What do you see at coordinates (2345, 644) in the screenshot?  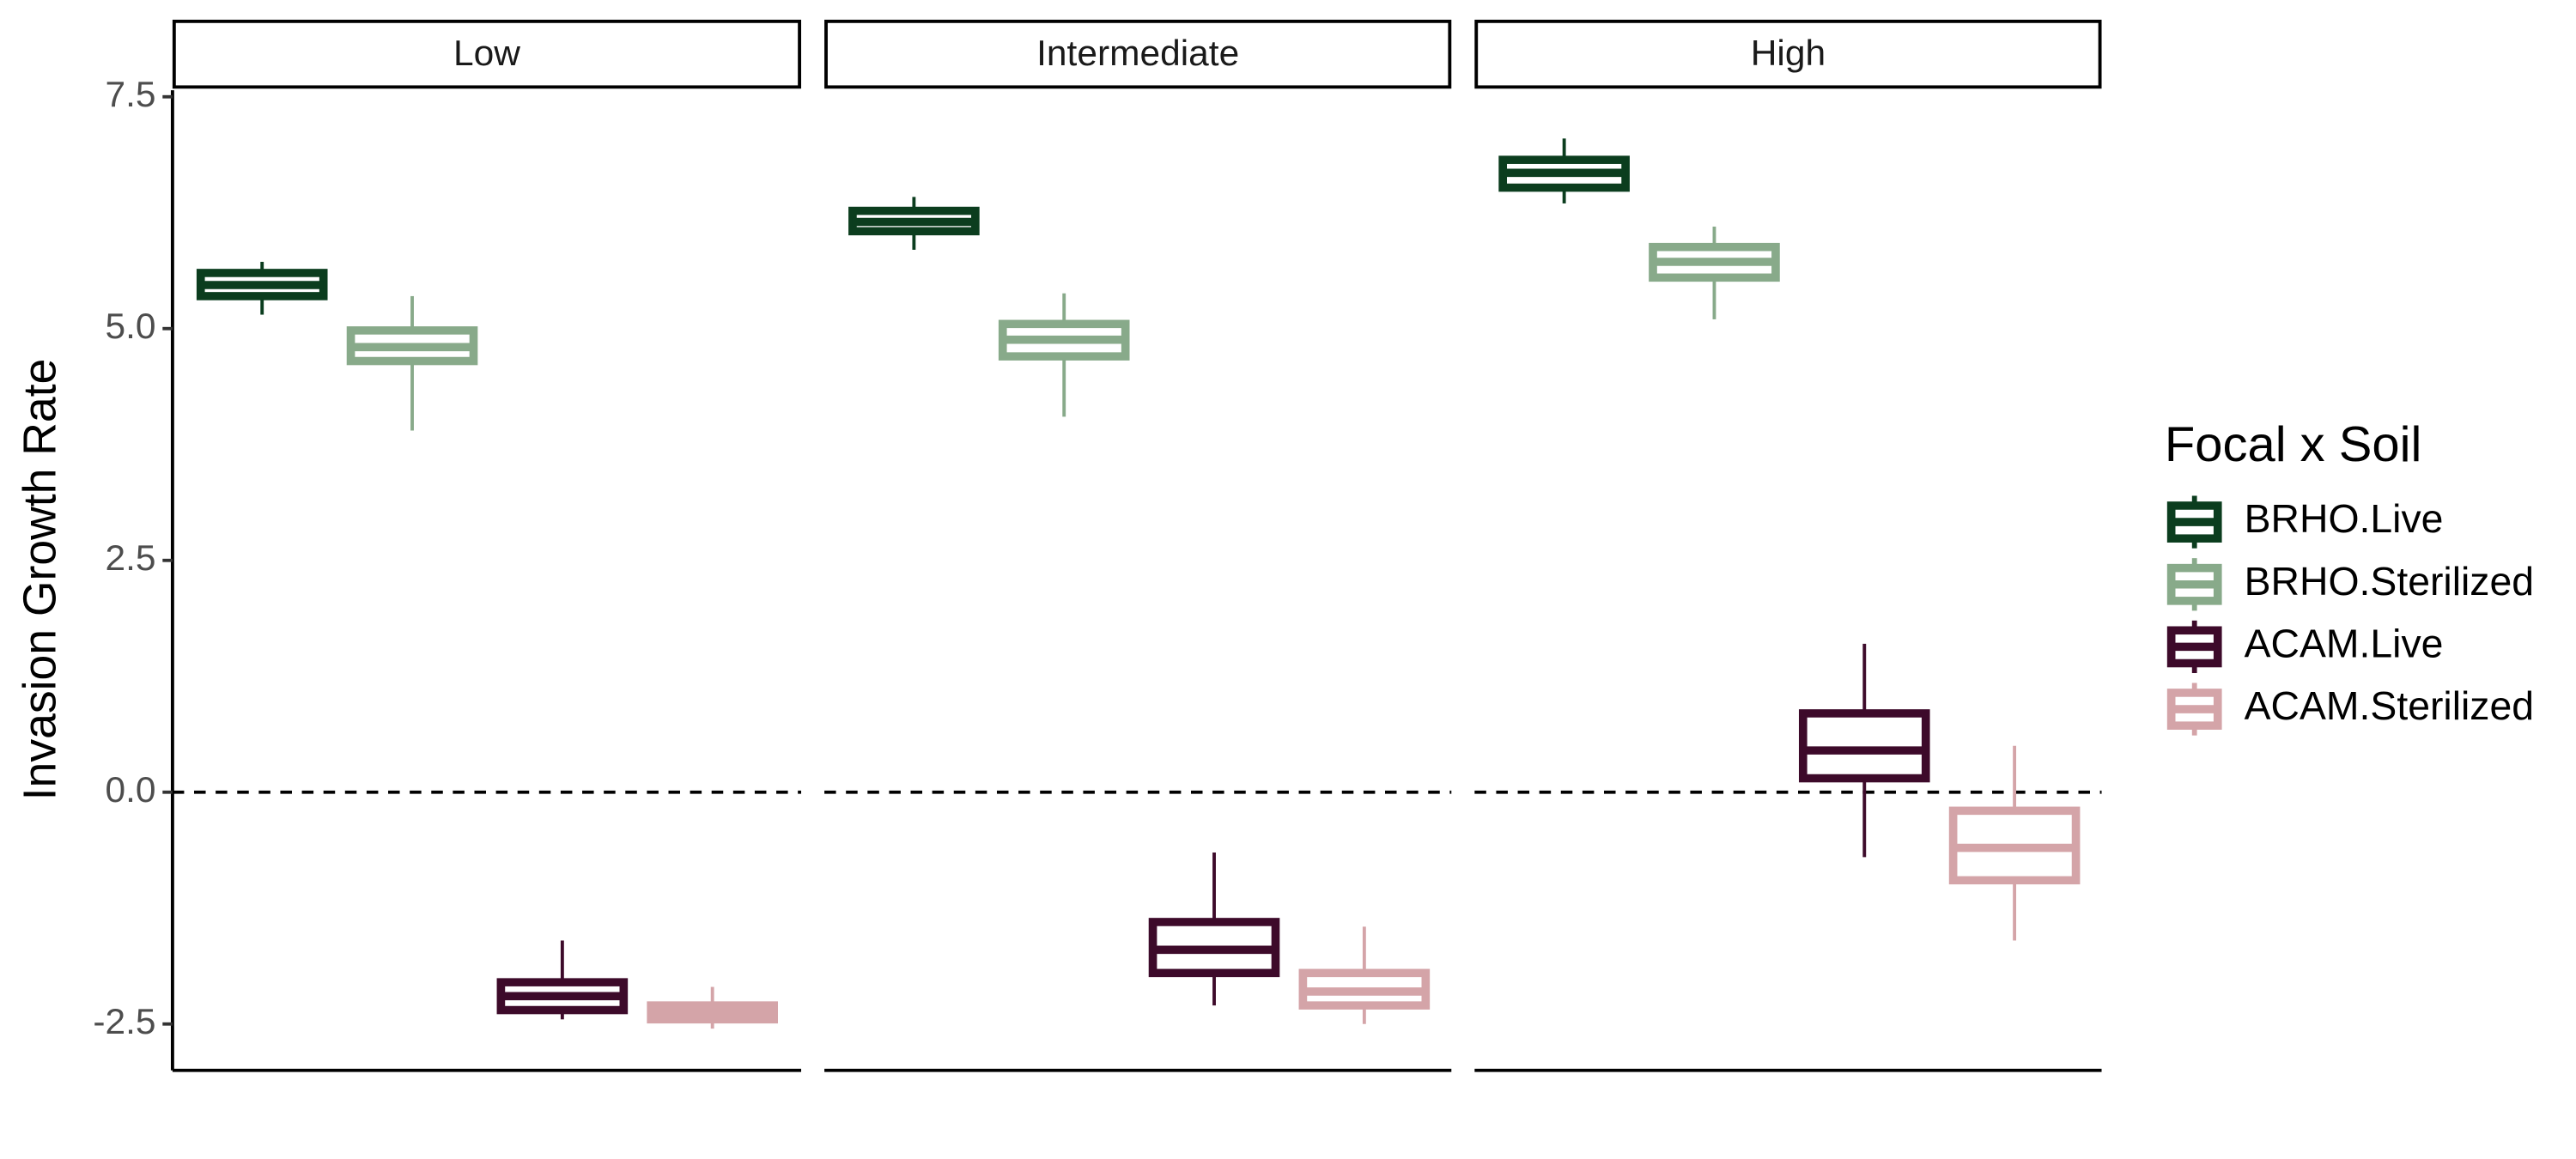 I see `legend-label: ACAM.Live` at bounding box center [2345, 644].